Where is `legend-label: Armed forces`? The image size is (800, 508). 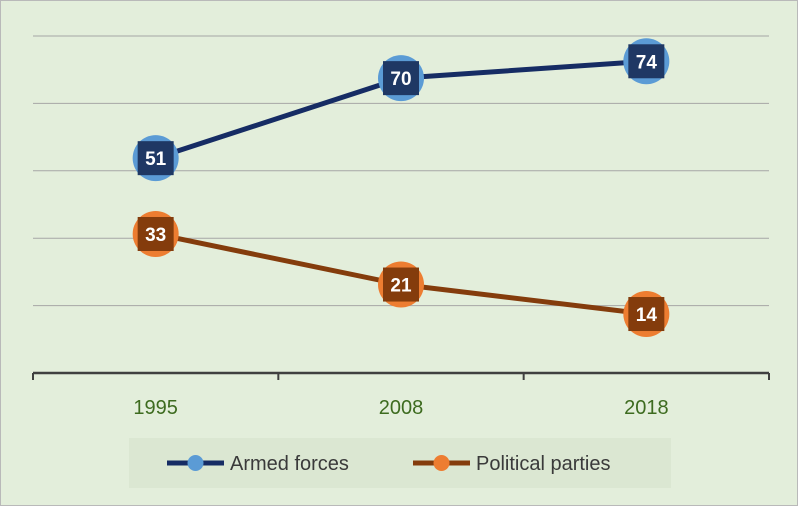 legend-label: Armed forces is located at coordinates (289, 464).